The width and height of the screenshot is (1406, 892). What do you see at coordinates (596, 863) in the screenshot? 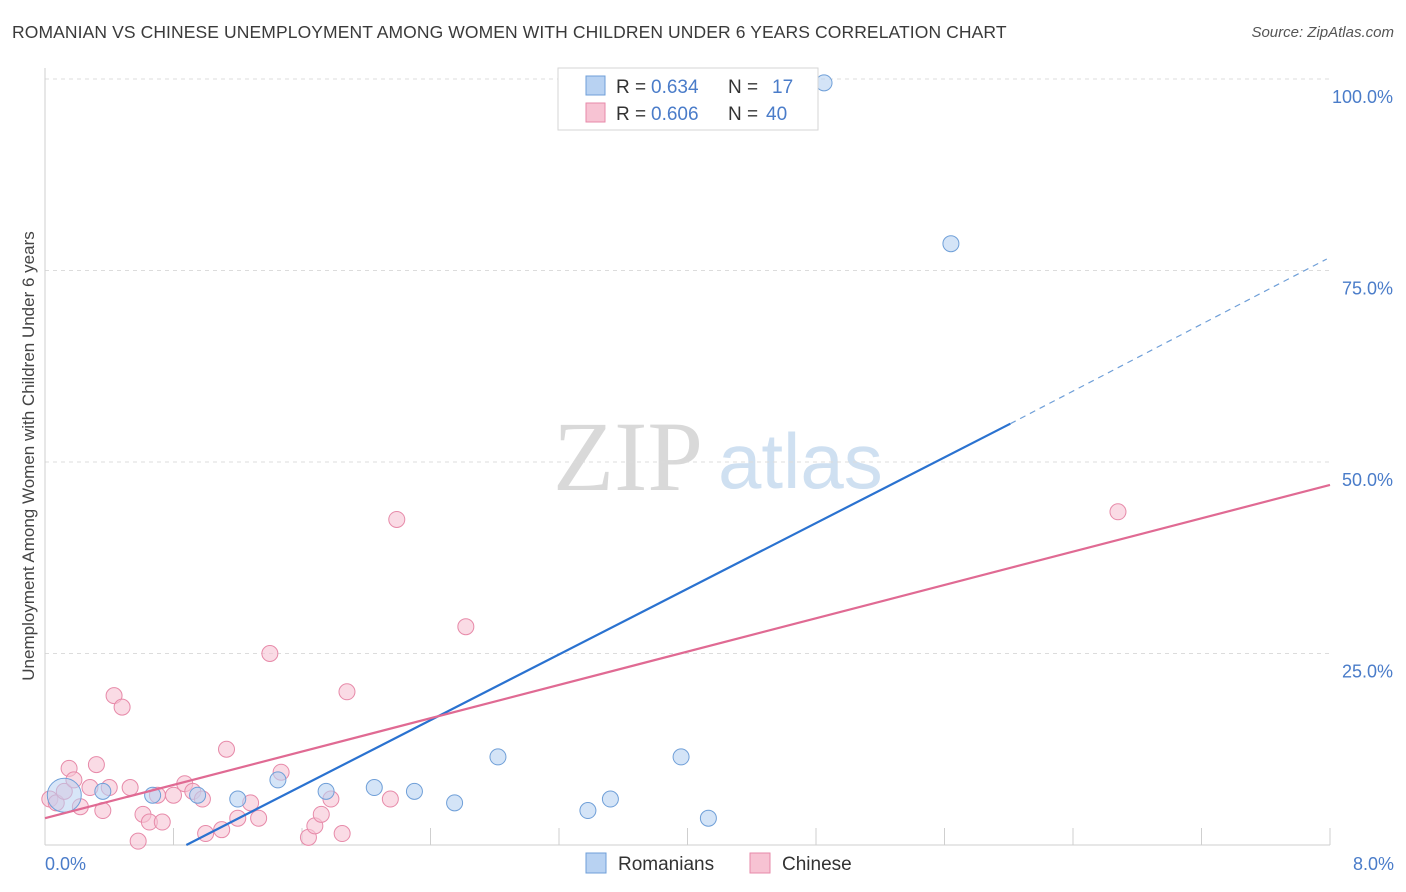
I see `legend-romanians-swatch` at bounding box center [596, 863].